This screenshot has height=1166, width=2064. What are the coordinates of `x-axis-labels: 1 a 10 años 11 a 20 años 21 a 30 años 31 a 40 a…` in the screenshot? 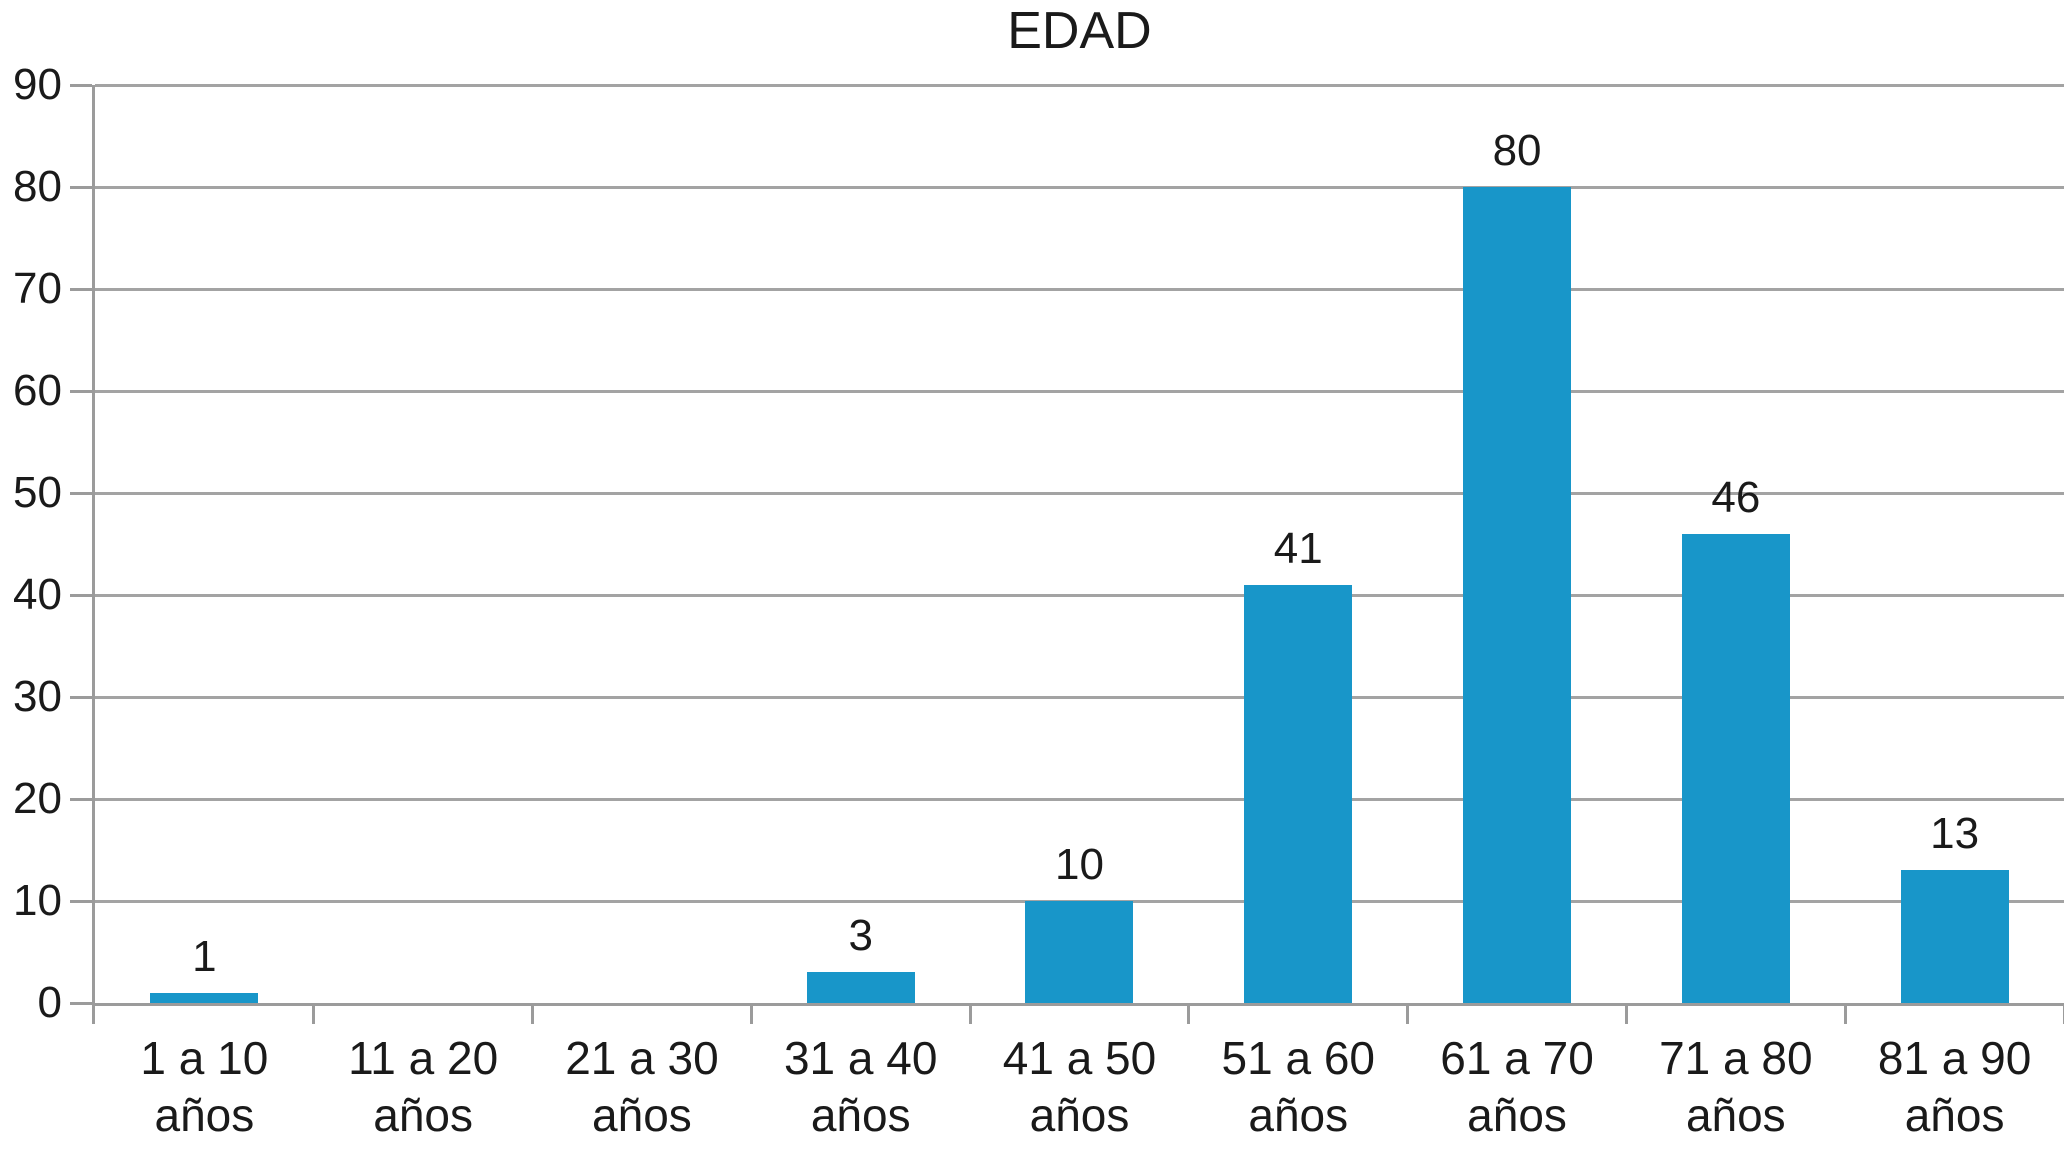 It's located at (1079, 1095).